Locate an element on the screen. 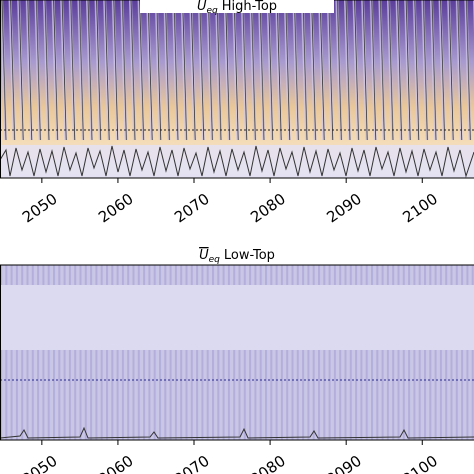 The image size is (474, 474). panel-title: Ueq Low-Top is located at coordinates (237, 256).